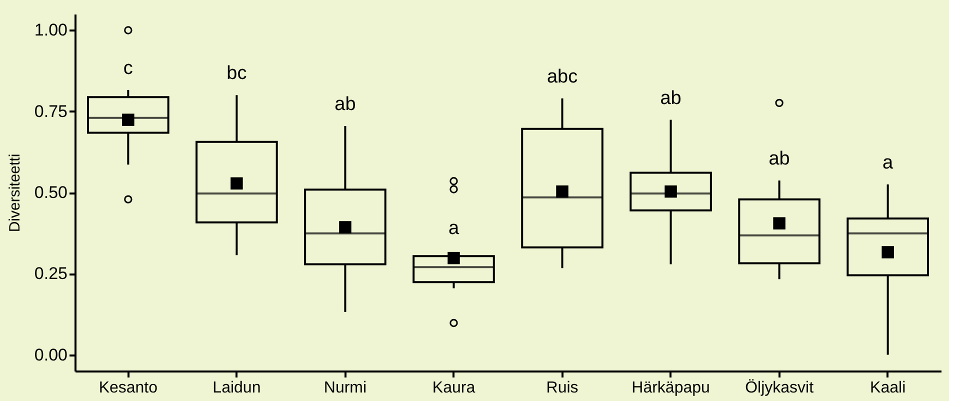 The width and height of the screenshot is (974, 407). Describe the element at coordinates (51, 192) in the screenshot. I see `y-tick-label: 0.50` at that location.